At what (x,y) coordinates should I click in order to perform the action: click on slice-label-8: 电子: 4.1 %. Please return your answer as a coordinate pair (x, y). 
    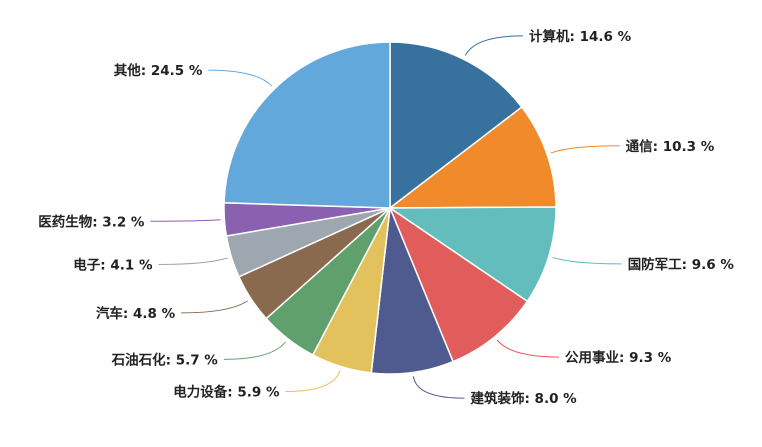
    Looking at the image, I should click on (113, 264).